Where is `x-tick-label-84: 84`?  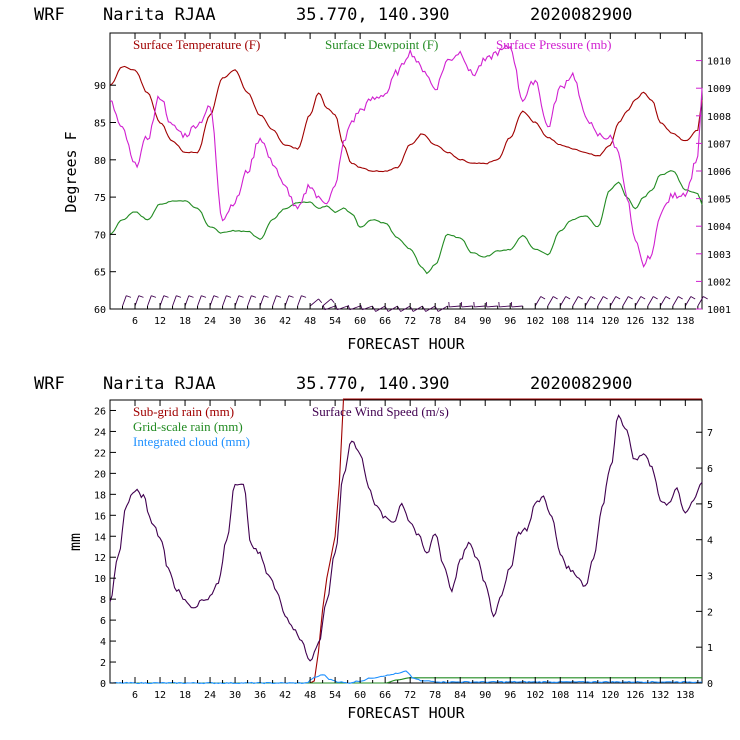
x-tick-label-84: 84 is located at coordinates (460, 695).